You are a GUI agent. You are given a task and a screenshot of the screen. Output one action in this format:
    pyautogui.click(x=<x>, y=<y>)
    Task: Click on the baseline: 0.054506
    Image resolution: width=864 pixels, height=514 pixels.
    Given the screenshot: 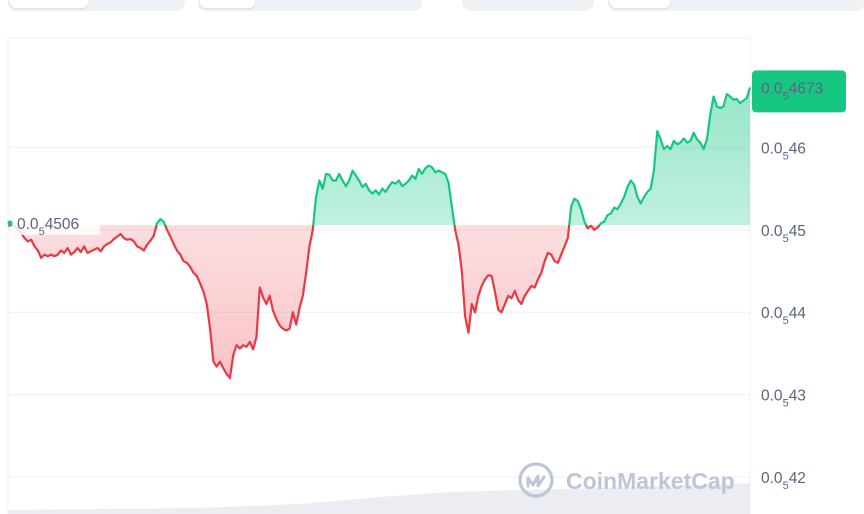 What is the action you would take?
    pyautogui.click(x=53, y=225)
    